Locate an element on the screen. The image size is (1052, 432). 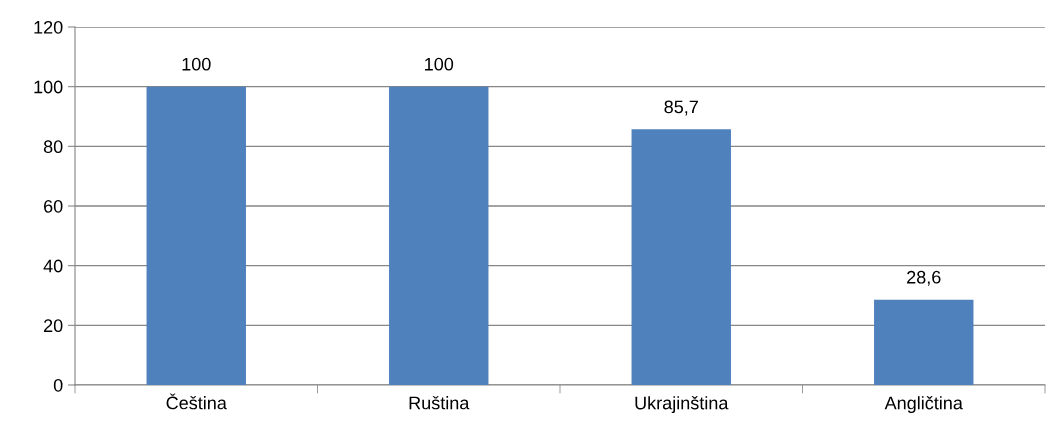
x-tick-label: Ukrajinština is located at coordinates (682, 404).